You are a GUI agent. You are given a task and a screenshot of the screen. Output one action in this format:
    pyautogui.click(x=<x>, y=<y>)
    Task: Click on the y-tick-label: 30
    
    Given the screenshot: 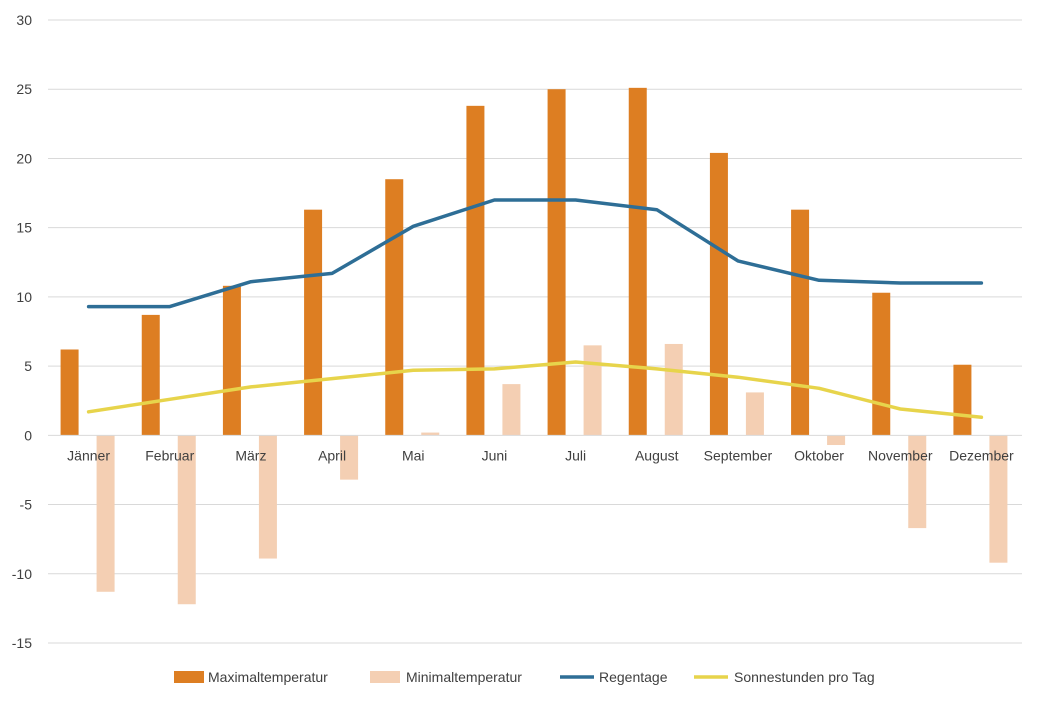 What is the action you would take?
    pyautogui.click(x=24, y=20)
    